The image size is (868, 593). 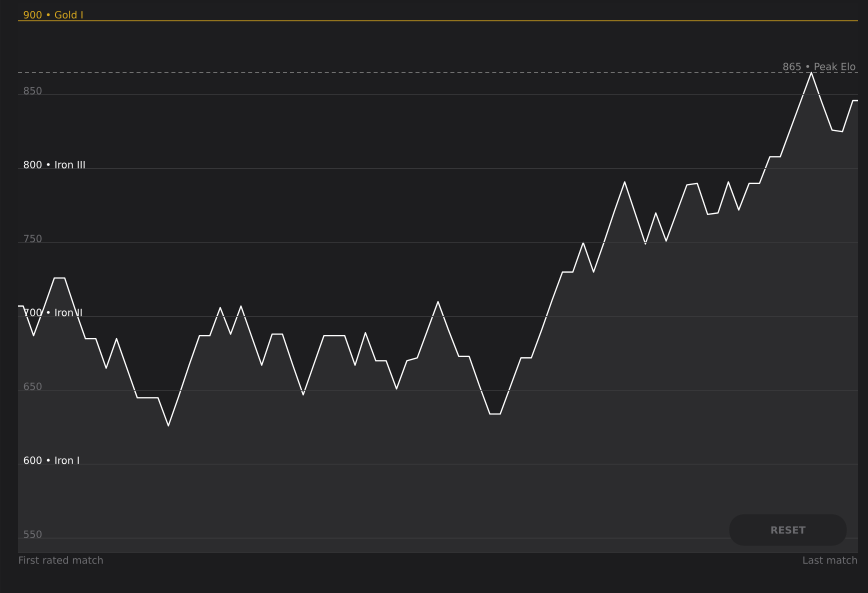 What do you see at coordinates (51, 460) in the screenshot?
I see `y-tick-label: 600 • Iron I` at bounding box center [51, 460].